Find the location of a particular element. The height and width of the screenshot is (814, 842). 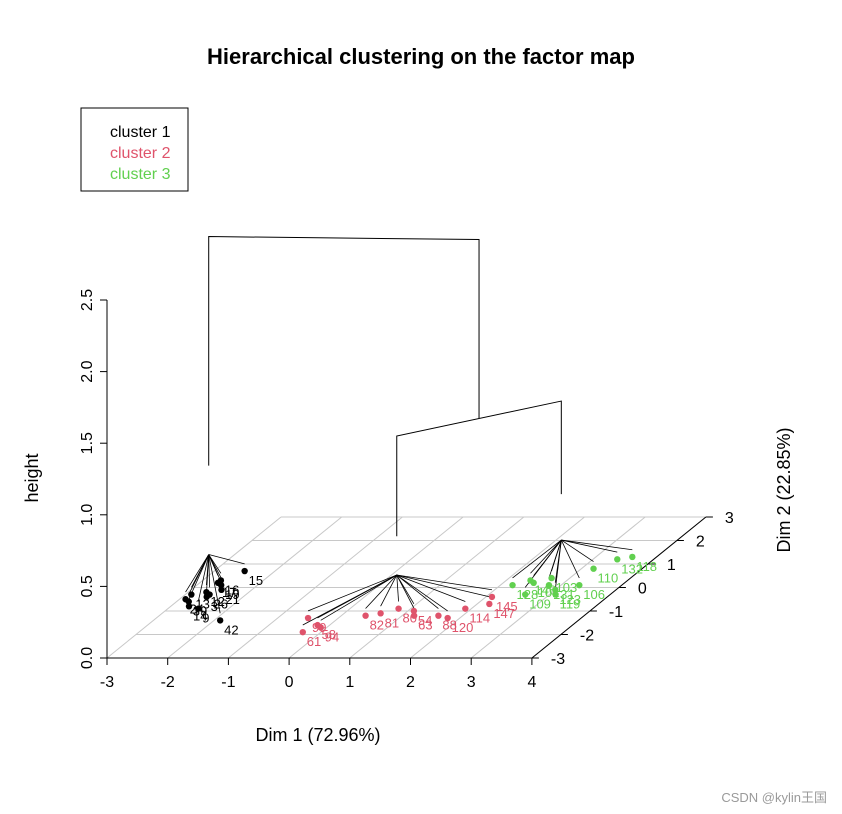

data-point-label-cluster-1: 42 is located at coordinates (231, 629).